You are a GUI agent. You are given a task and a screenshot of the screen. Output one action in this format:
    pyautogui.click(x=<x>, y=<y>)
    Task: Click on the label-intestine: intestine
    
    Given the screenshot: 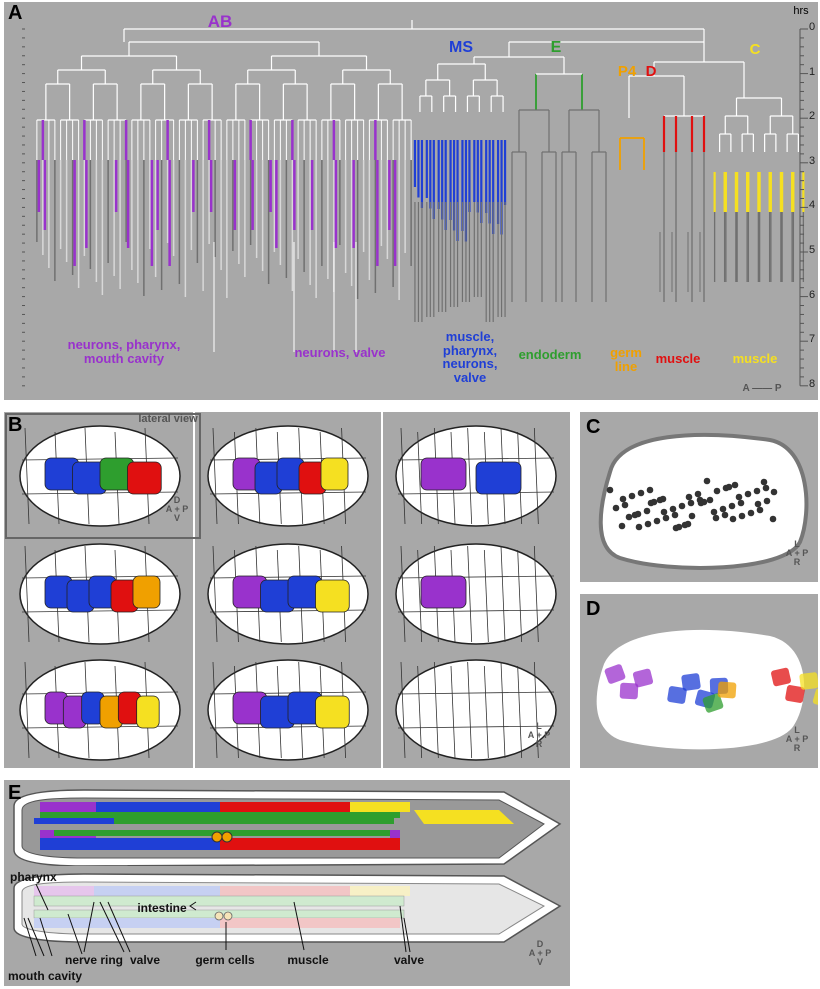 What is the action you would take?
    pyautogui.click(x=162, y=908)
    